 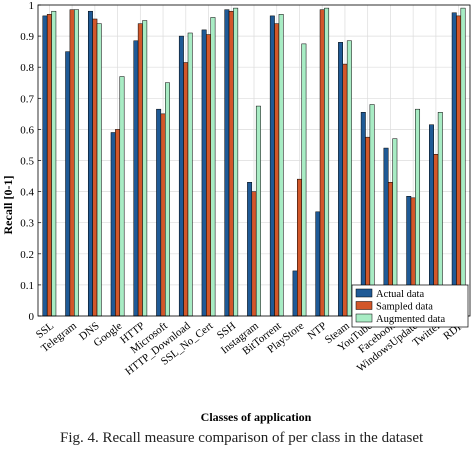 What do you see at coordinates (410, 319) in the screenshot?
I see `legend-label: Augmented data` at bounding box center [410, 319].